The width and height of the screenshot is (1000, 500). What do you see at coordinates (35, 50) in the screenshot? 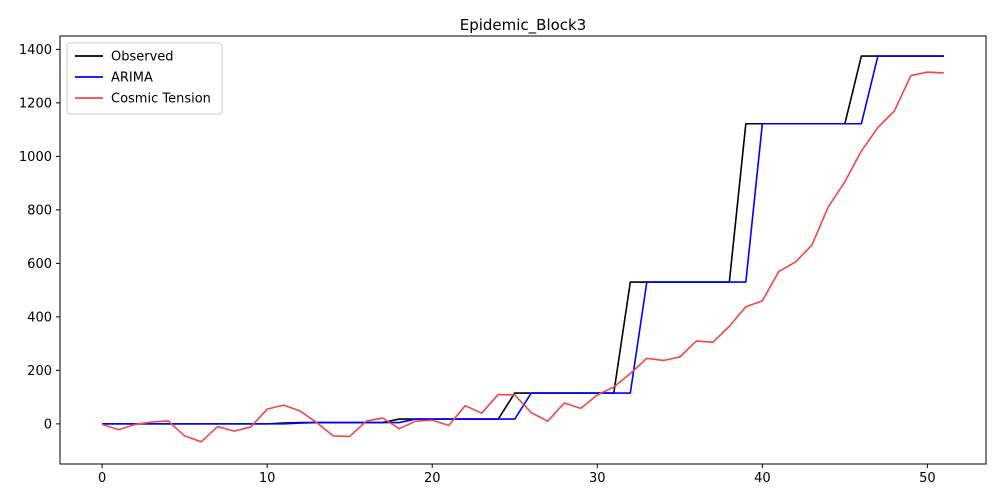
I see `y-tick-label: 1400` at bounding box center [35, 50].